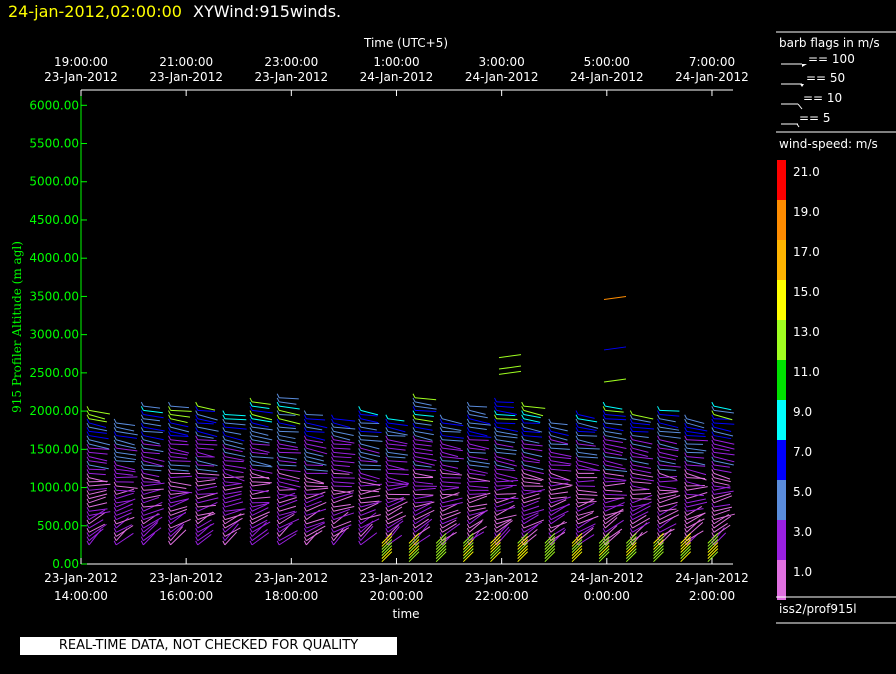 The width and height of the screenshot is (896, 674). I want to click on bottom-tick-date: 23-Jan-2012, so click(81, 578).